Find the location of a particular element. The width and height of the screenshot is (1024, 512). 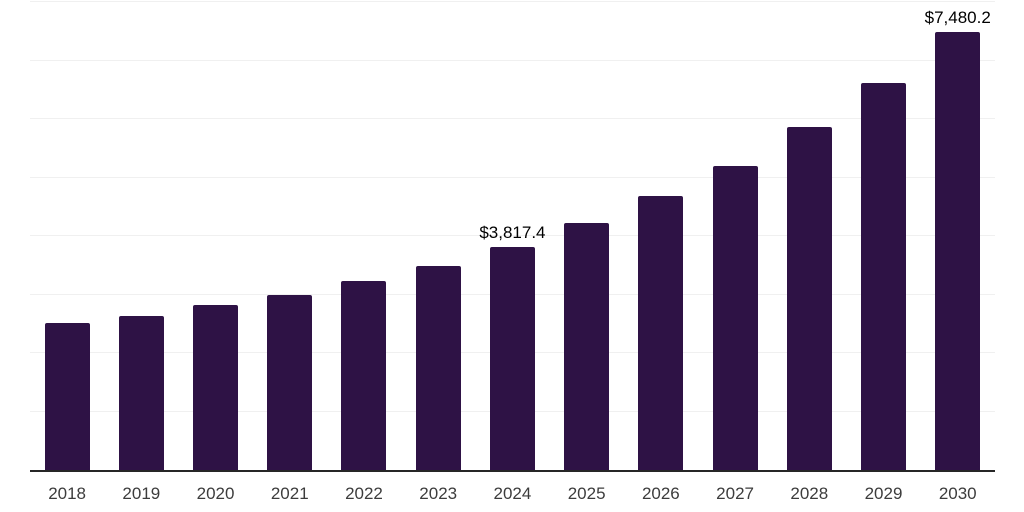

bar-2019 is located at coordinates (141, 393).